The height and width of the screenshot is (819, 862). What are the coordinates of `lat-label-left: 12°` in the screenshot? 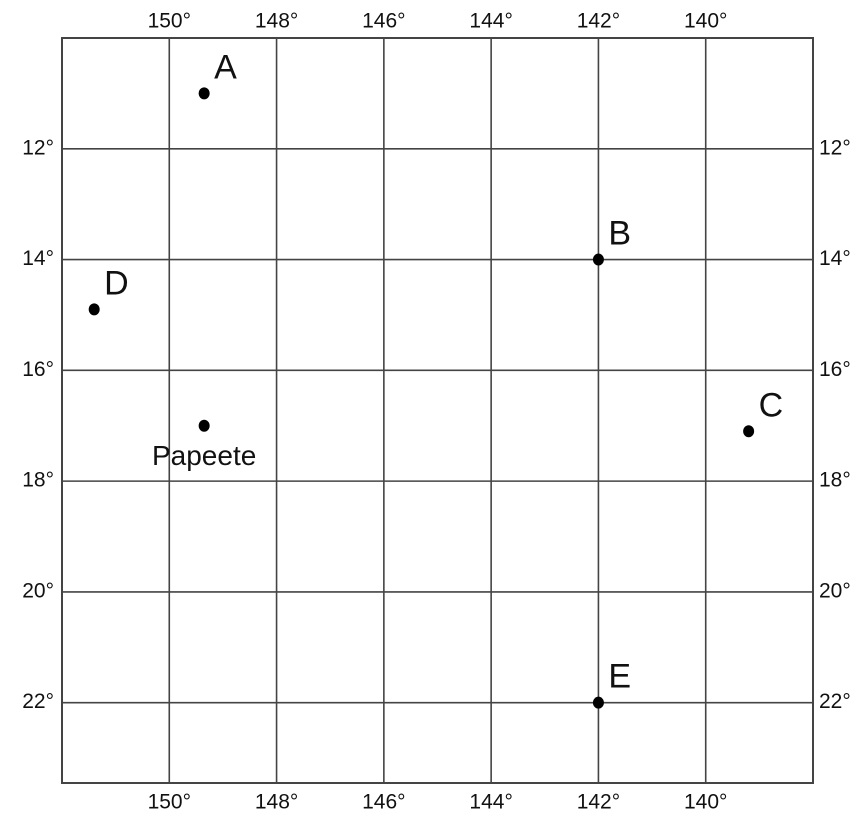 It's located at (38, 147).